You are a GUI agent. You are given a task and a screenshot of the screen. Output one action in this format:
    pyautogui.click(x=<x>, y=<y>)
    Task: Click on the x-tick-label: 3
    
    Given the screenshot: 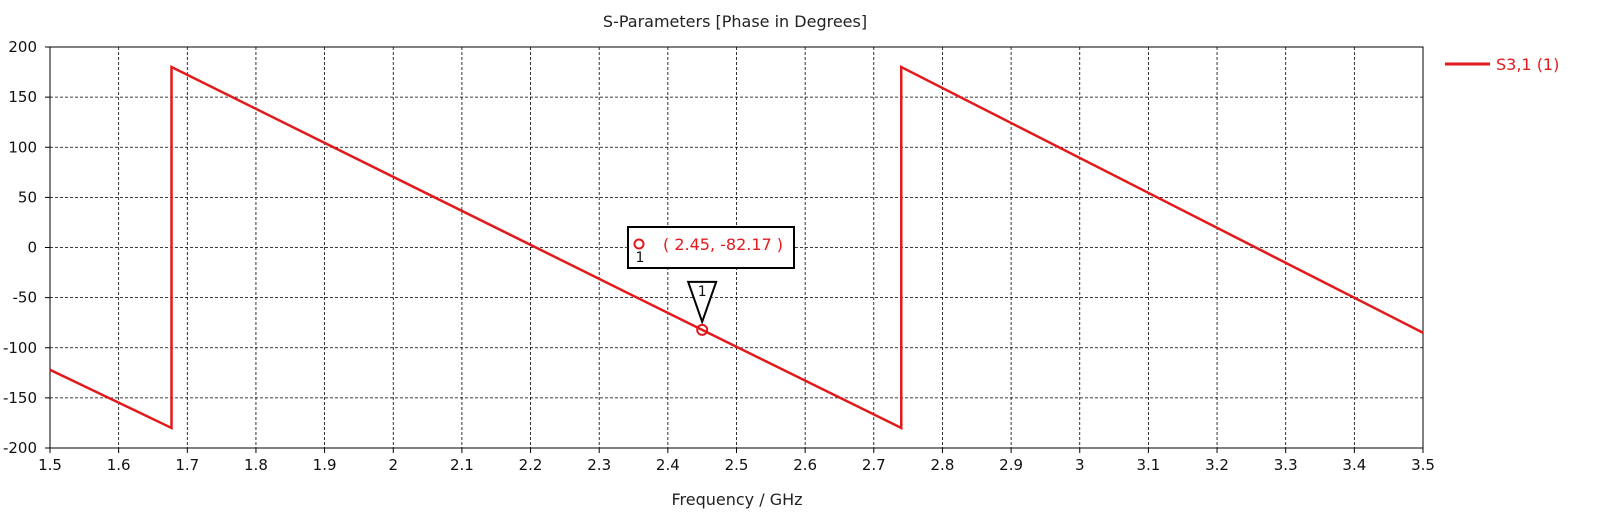 What is the action you would take?
    pyautogui.click(x=1080, y=465)
    